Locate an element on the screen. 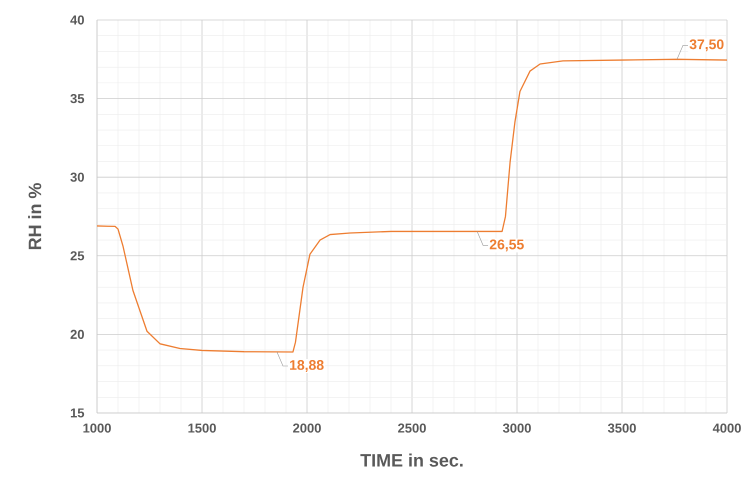 The height and width of the screenshot is (488, 748). x-tick-label: 2500 is located at coordinates (412, 428).